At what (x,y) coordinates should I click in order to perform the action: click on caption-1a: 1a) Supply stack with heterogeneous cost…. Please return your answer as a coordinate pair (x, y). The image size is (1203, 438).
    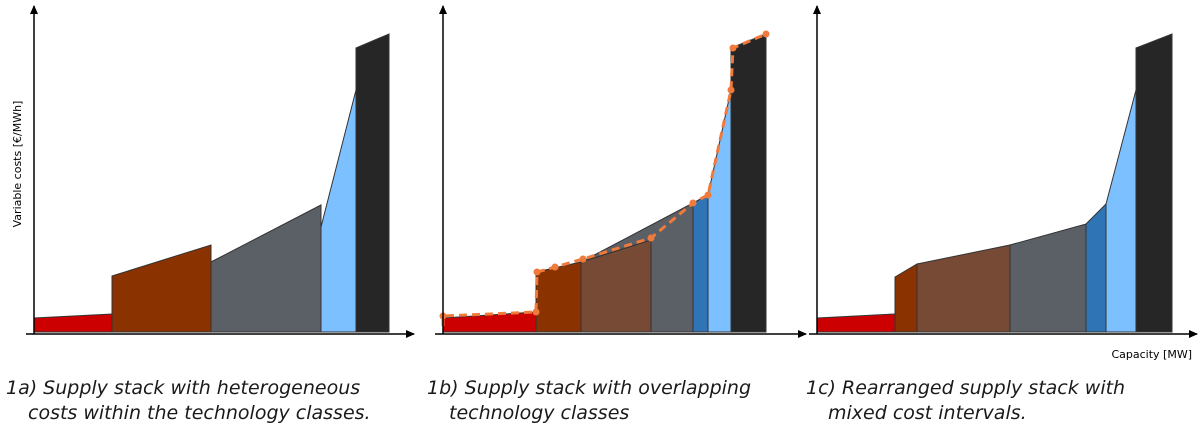
    Looking at the image, I should click on (188, 401).